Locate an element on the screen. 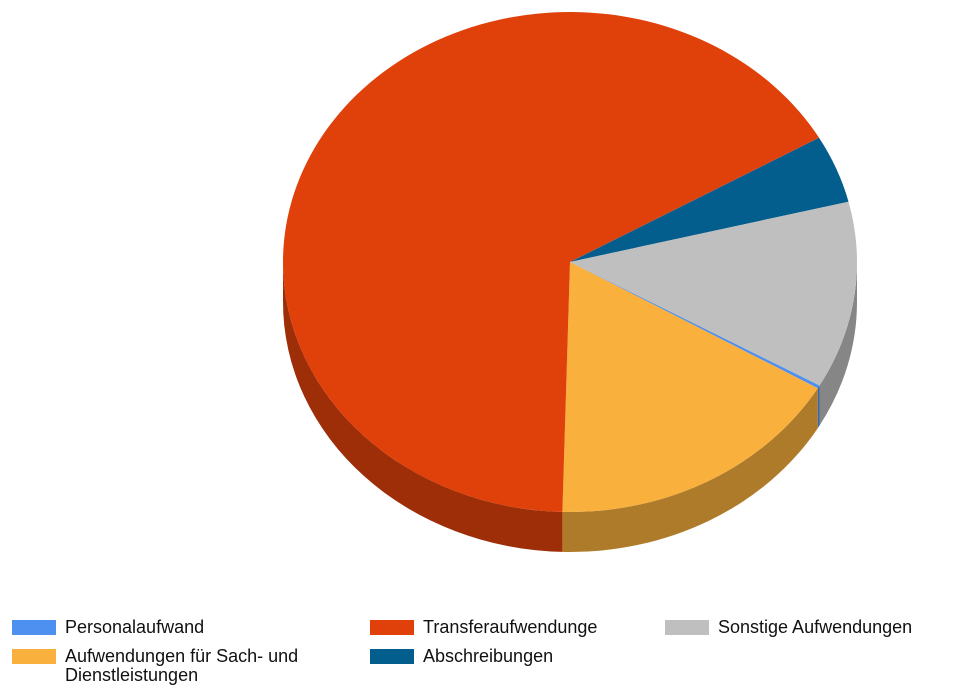 The image size is (957, 686). legend-label: Abschreibungen is located at coordinates (488, 656).